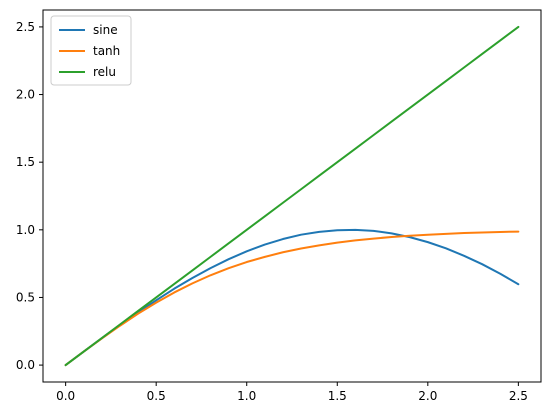 This screenshot has width=550, height=412. Describe the element at coordinates (25, 230) in the screenshot. I see `y-tick-label: 1.0` at that location.